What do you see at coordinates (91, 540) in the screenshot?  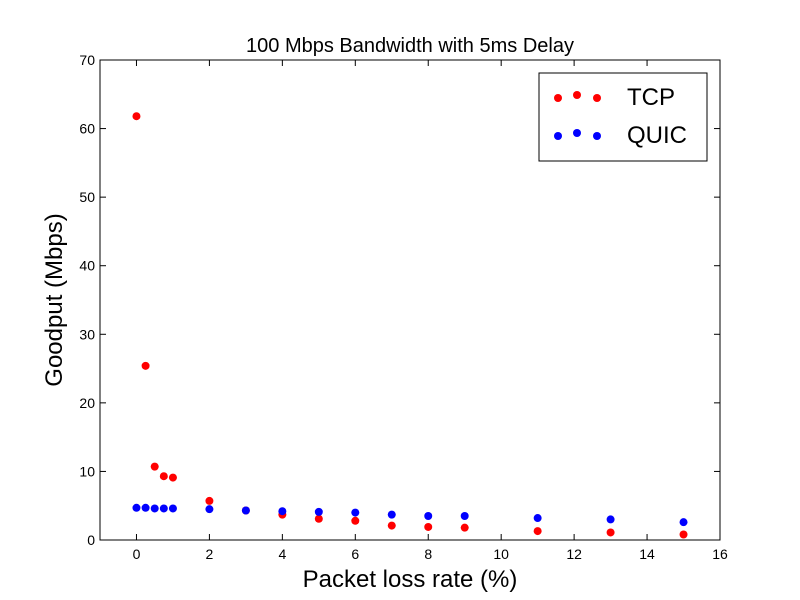 I see `y-tick-label: 0` at bounding box center [91, 540].